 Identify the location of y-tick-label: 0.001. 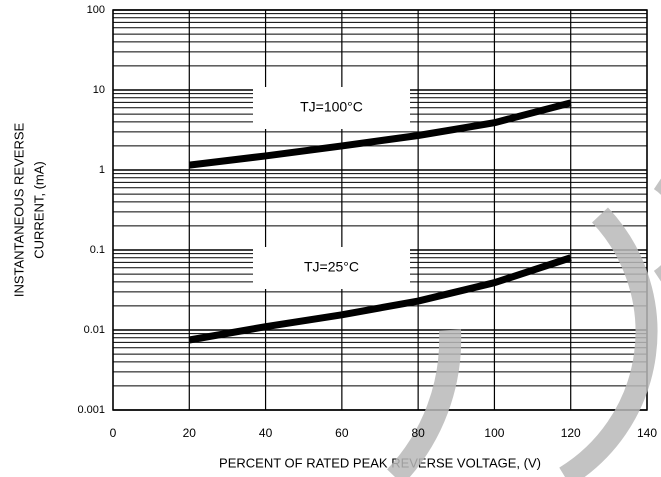
(91, 410).